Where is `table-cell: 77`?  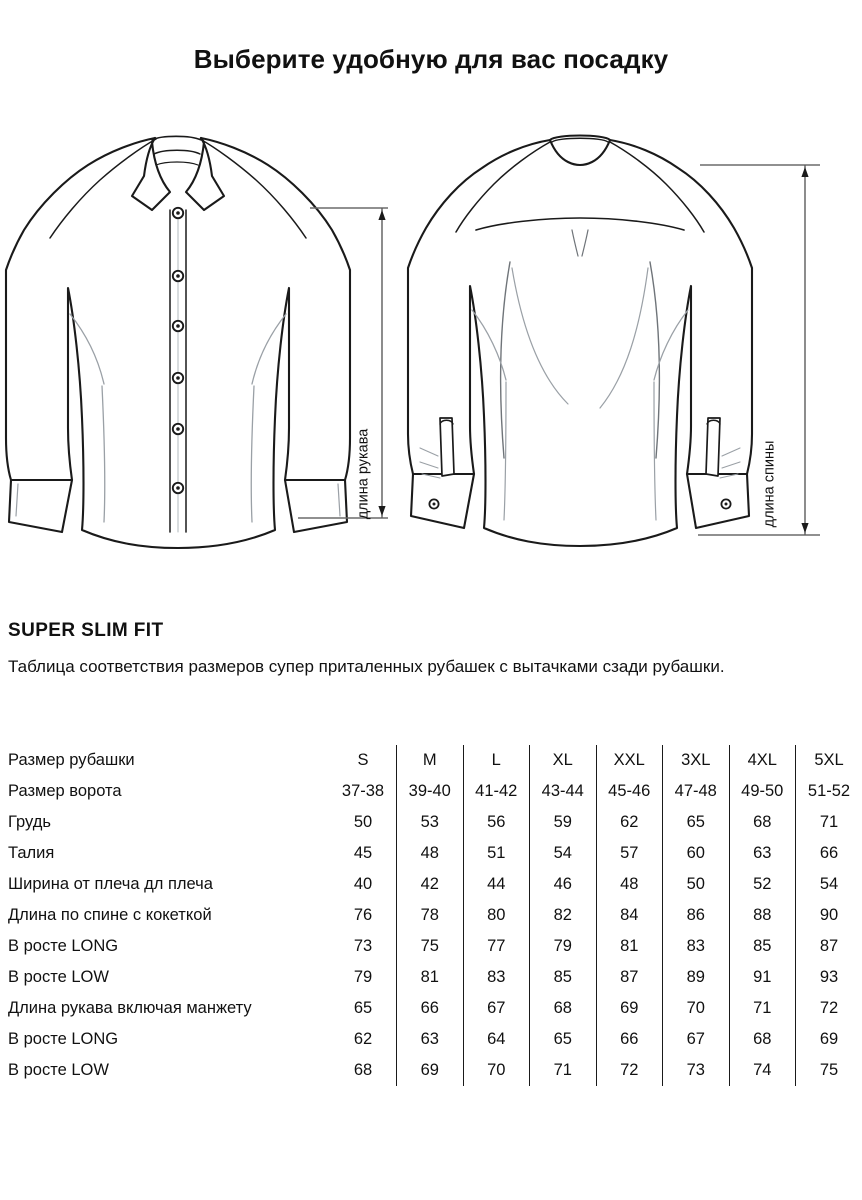 table-cell: 77 is located at coordinates (496, 946).